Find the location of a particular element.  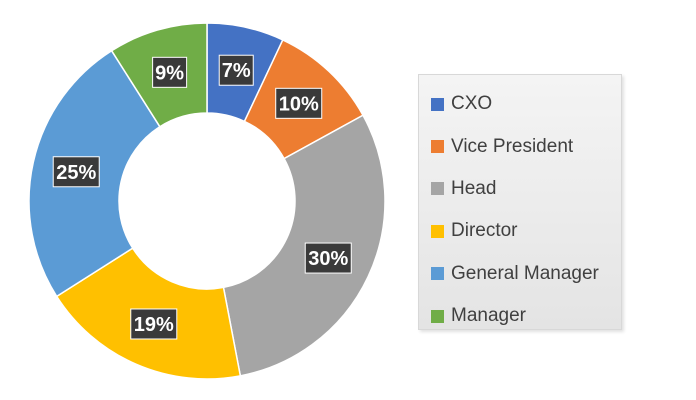

data-label-text: 10% is located at coordinates (299, 104).